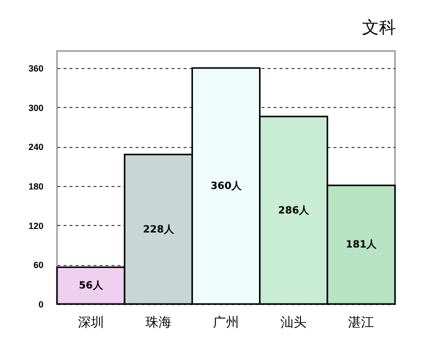 This screenshot has width=439, height=344. Describe the element at coordinates (362, 244) in the screenshot. I see `data-label: 181人` at that location.